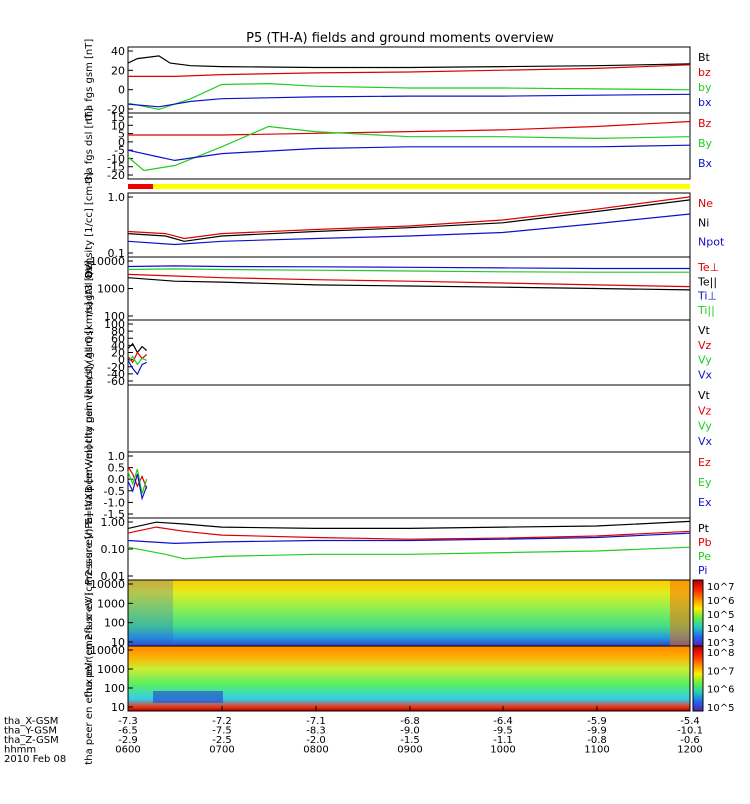 Image resolution: width=750 pixels, height=804 pixels. I want to click on x-row-label: tha_Z-GSM, so click(31, 740).